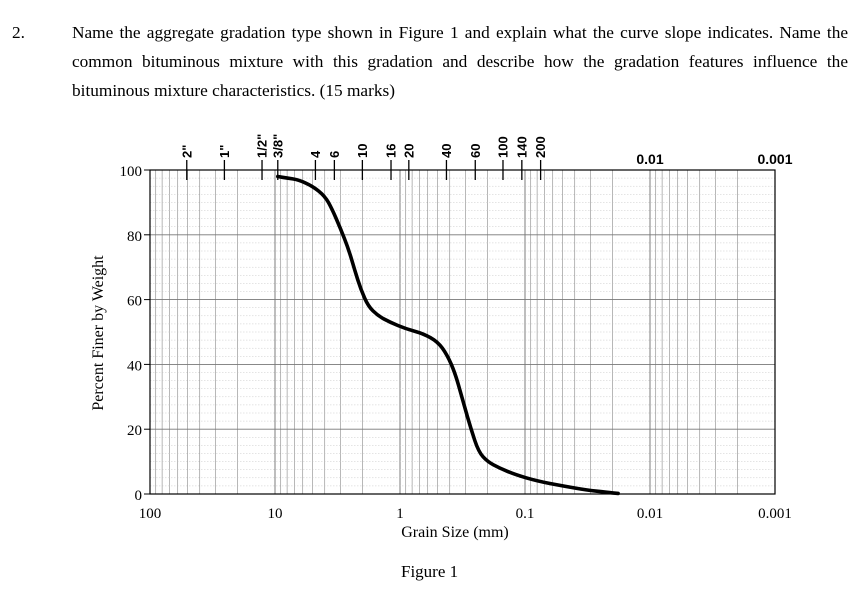  What do you see at coordinates (400, 514) in the screenshot?
I see `x-tick-label: 1` at bounding box center [400, 514].